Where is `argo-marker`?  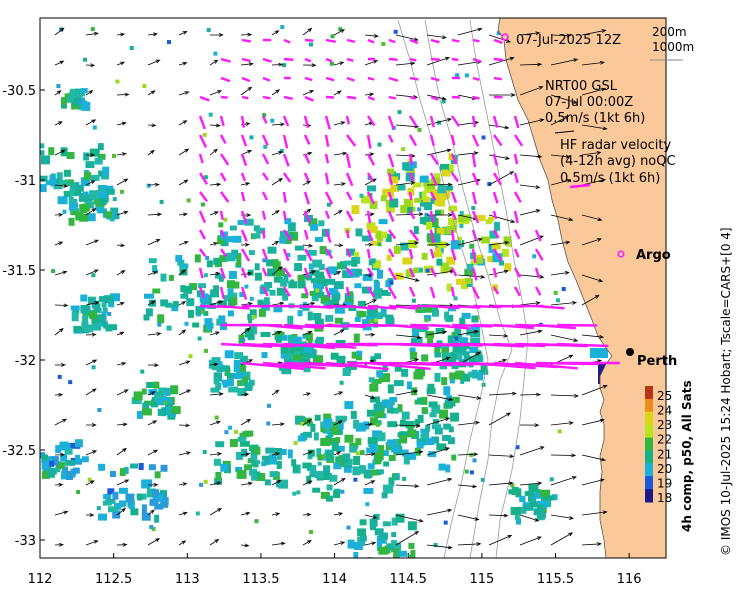 argo-marker is located at coordinates (621, 254).